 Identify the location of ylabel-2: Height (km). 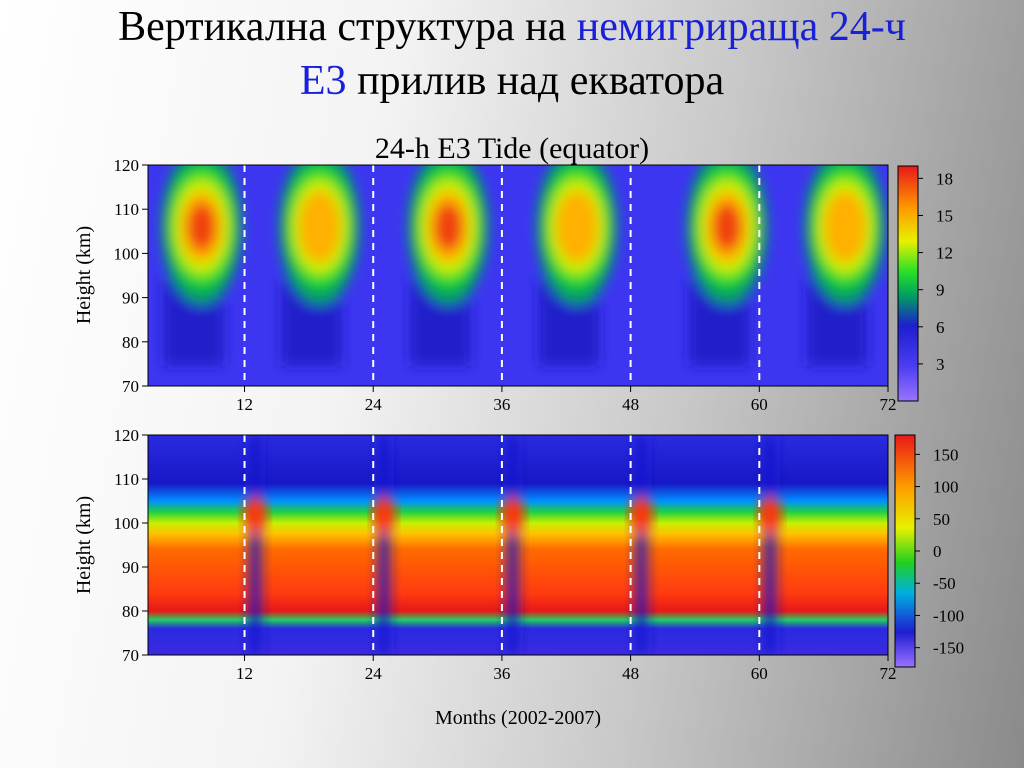
(84, 545).